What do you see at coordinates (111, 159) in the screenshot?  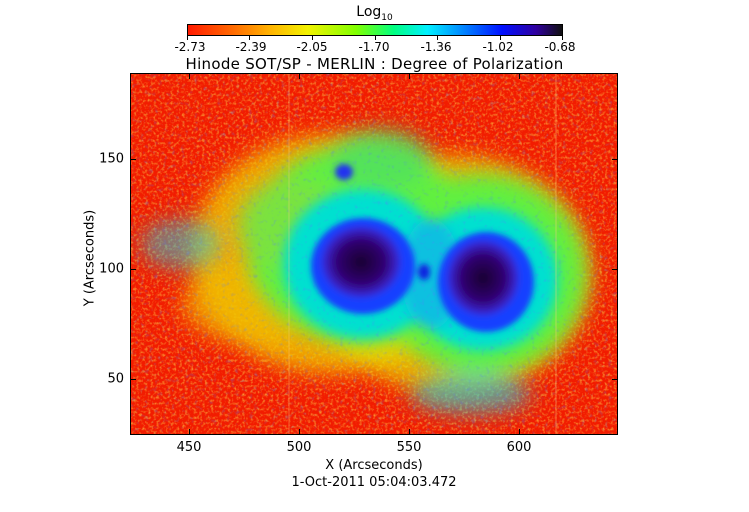 I see `y-tick-label: 150` at bounding box center [111, 159].